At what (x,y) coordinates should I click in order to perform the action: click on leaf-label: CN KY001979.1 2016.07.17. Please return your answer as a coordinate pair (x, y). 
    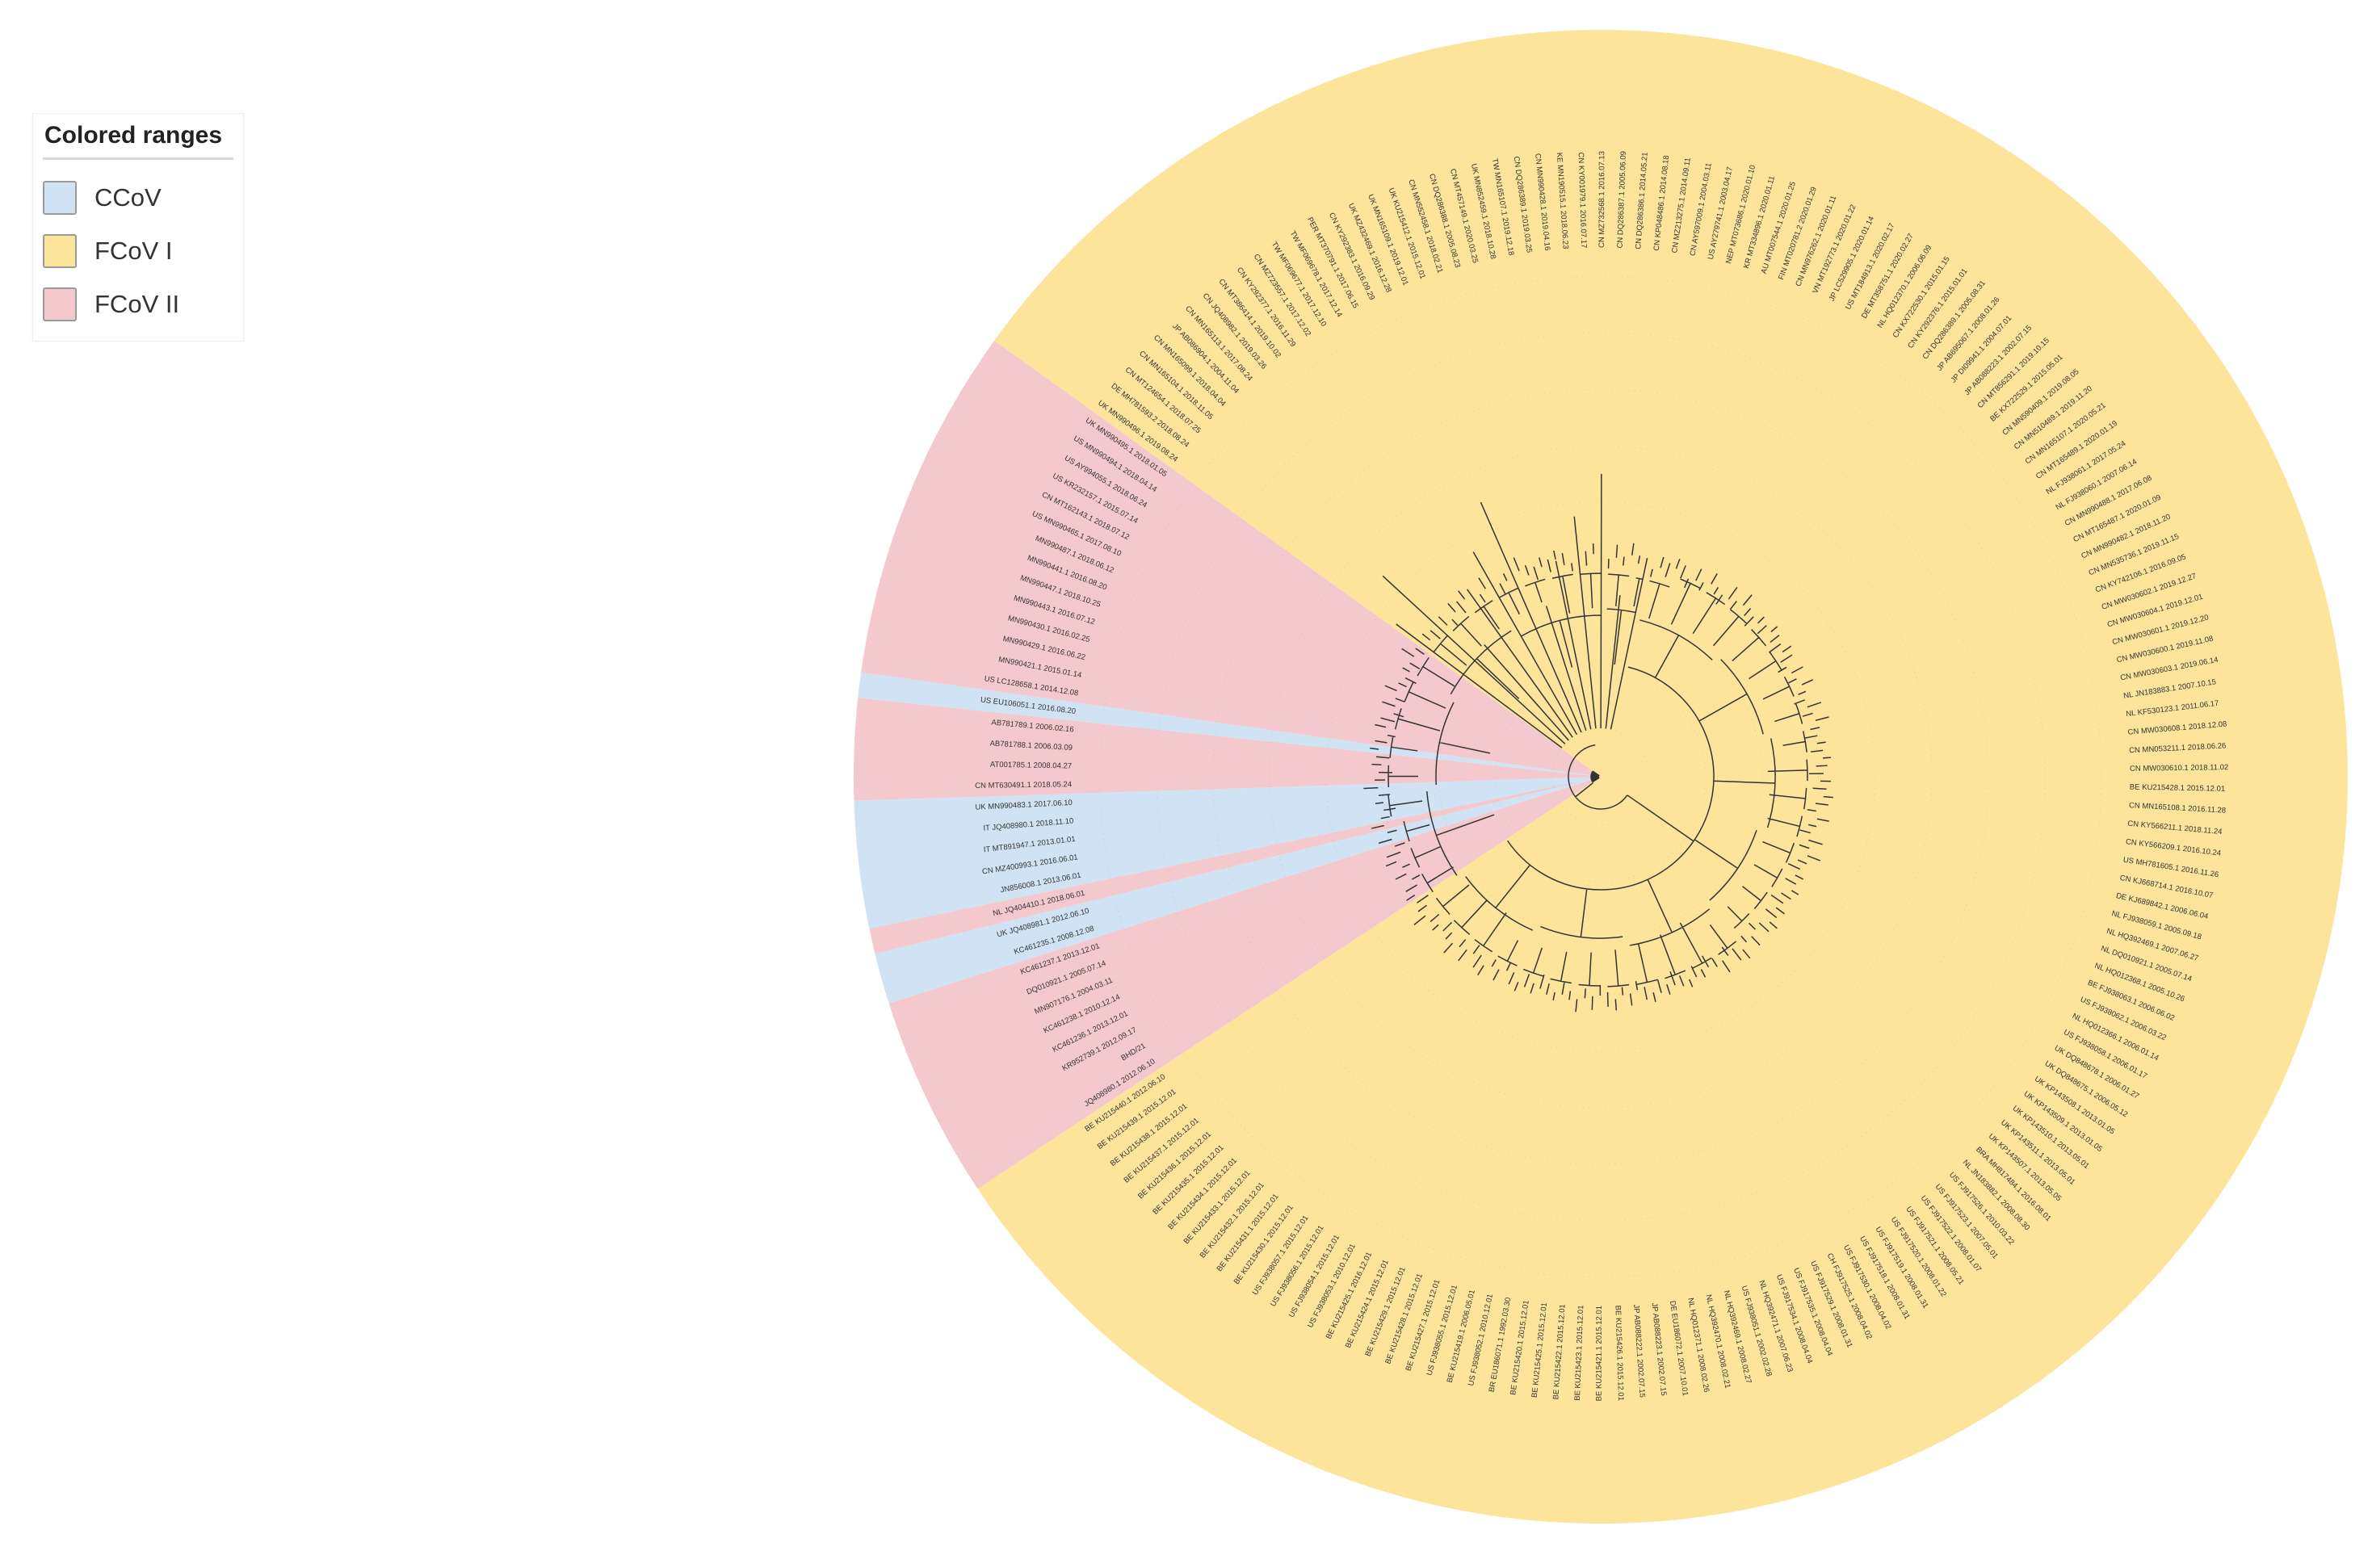
    Looking at the image, I should click on (1582, 200).